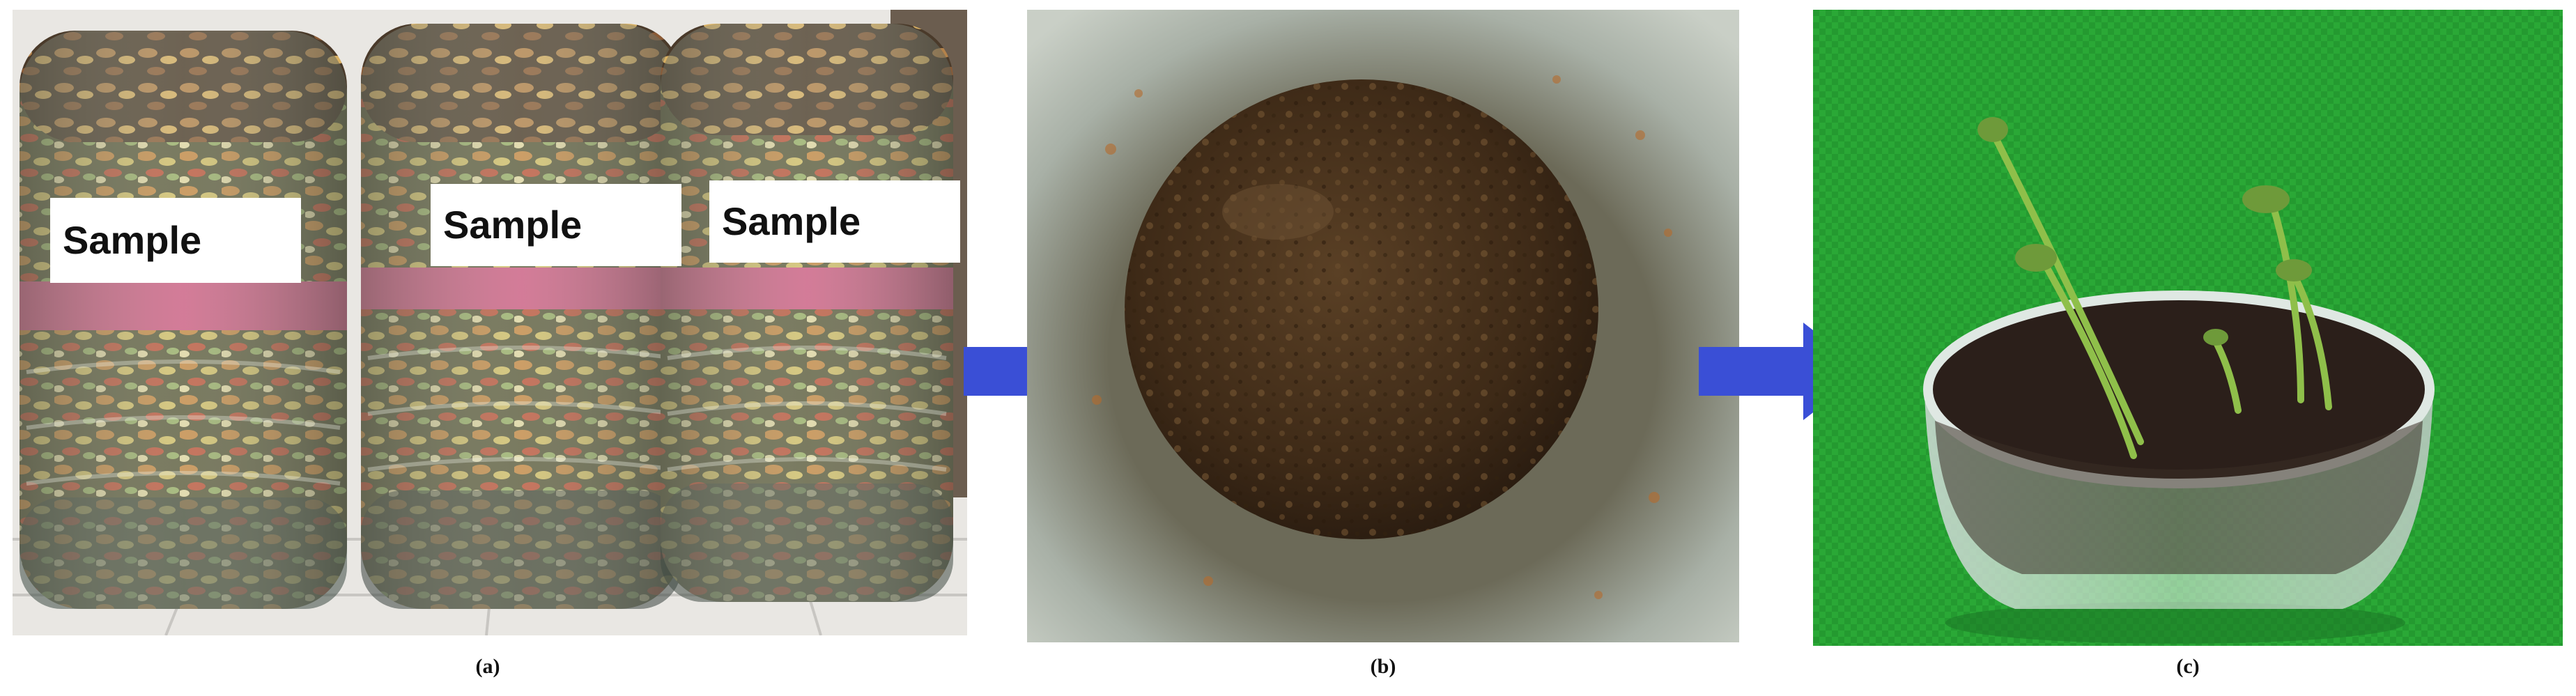 This screenshot has height=696, width=2576. Describe the element at coordinates (487, 666) in the screenshot. I see `caption-a: (a)` at that location.